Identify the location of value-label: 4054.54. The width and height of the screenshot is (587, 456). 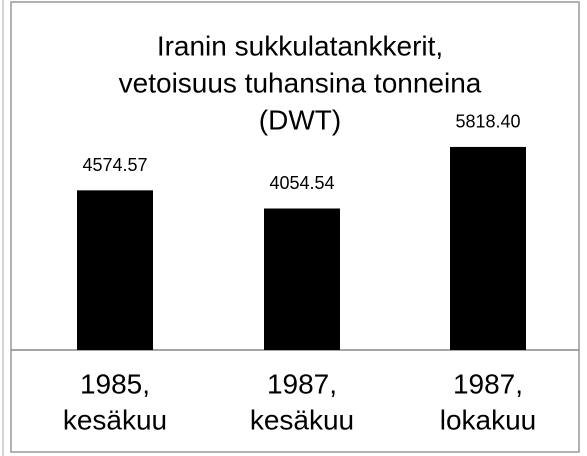
(301, 183).